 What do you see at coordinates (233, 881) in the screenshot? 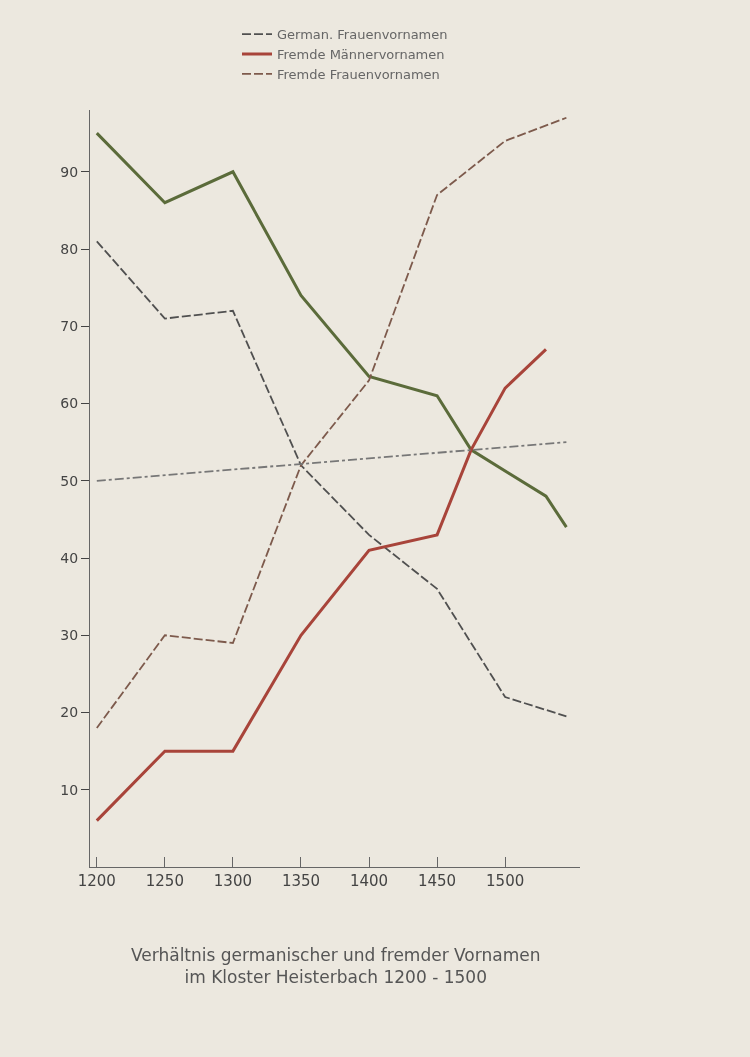
I see `x-tick-label: 1300` at bounding box center [233, 881].